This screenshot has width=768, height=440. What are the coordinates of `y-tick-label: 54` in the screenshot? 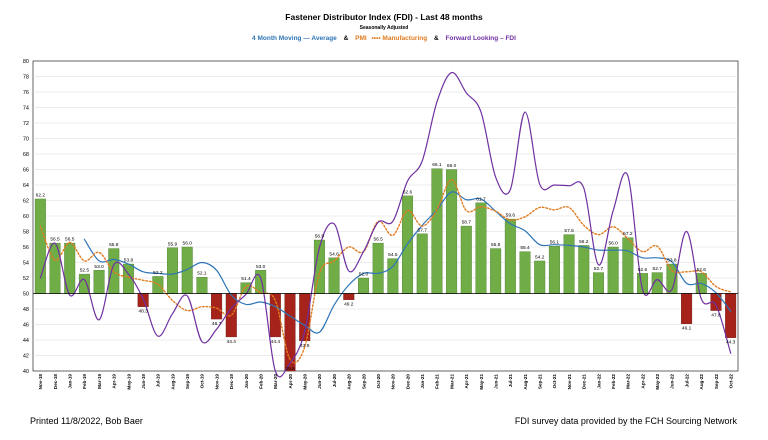 It's located at (26, 264).